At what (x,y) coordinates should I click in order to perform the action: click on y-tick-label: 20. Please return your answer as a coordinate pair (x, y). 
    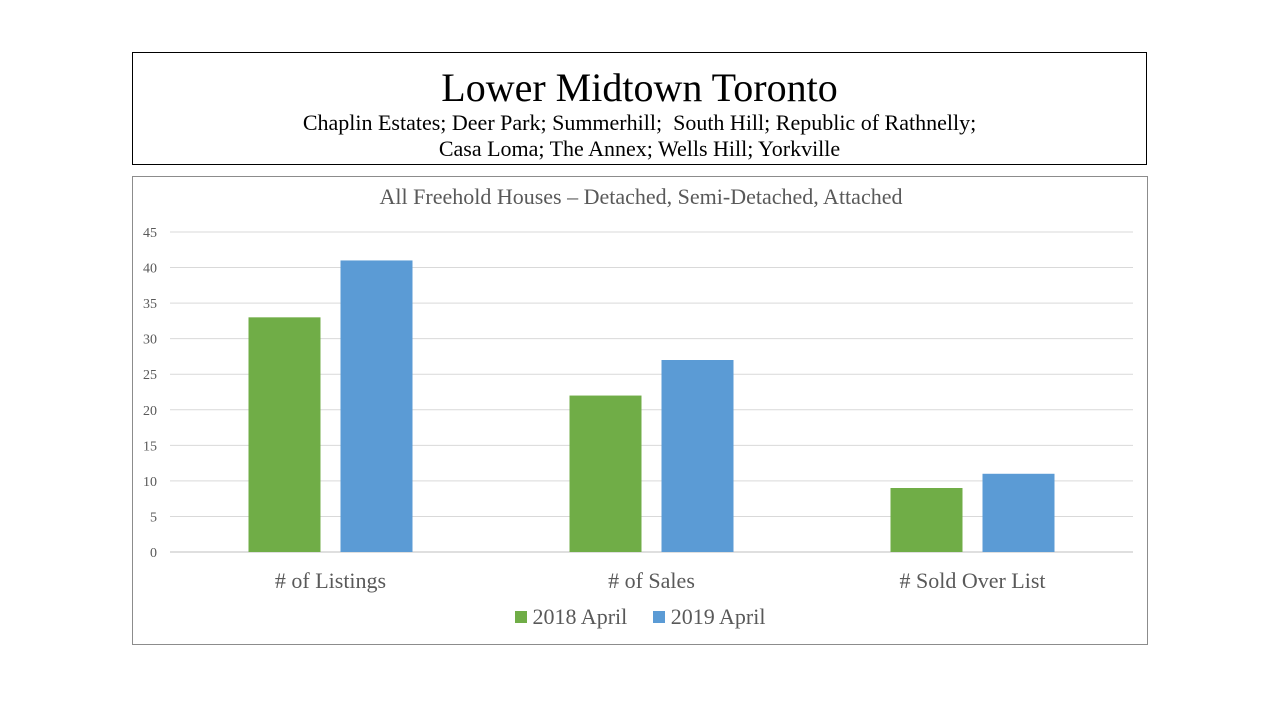
    Looking at the image, I should click on (150, 411).